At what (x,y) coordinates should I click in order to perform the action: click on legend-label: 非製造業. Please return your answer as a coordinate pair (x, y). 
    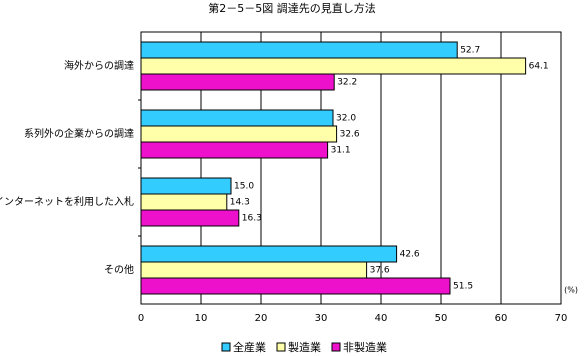
    Looking at the image, I should click on (365, 347).